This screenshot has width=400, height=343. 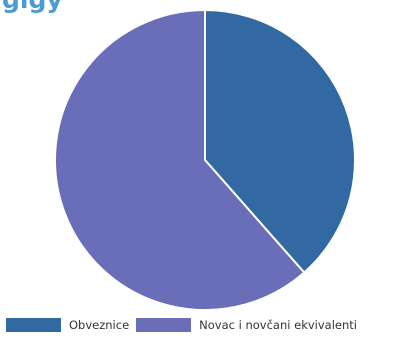 I want to click on chart-title: glgy, so click(x=32, y=6).